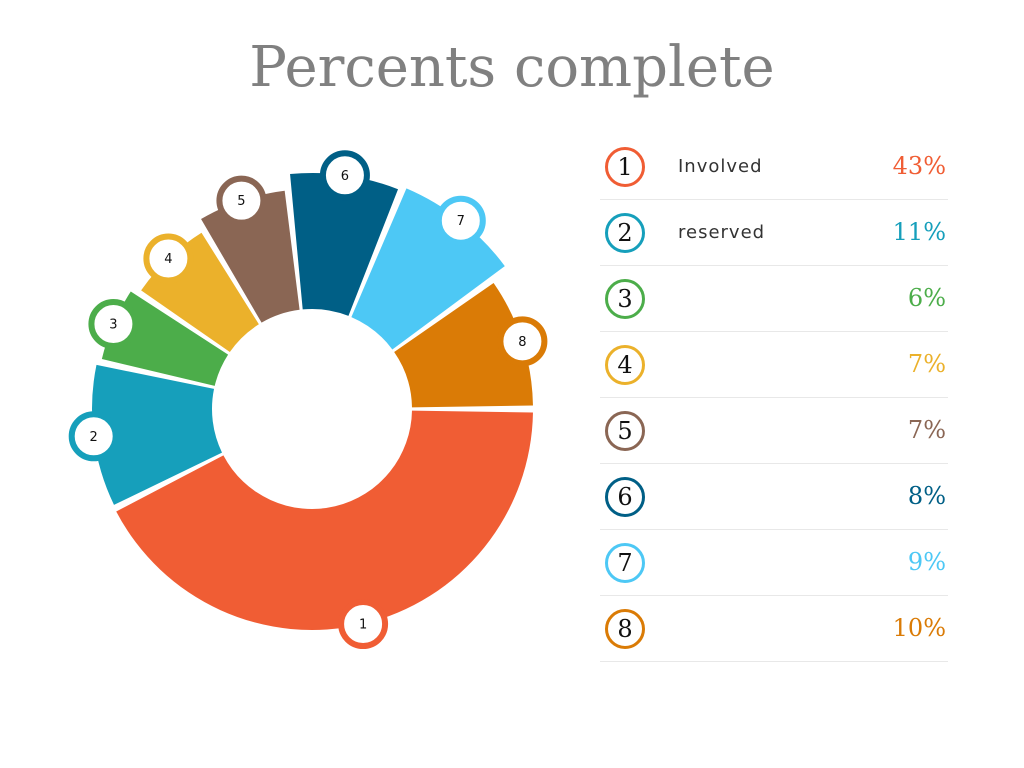  I want to click on slice-marker-label-7: 7, so click(461, 221).